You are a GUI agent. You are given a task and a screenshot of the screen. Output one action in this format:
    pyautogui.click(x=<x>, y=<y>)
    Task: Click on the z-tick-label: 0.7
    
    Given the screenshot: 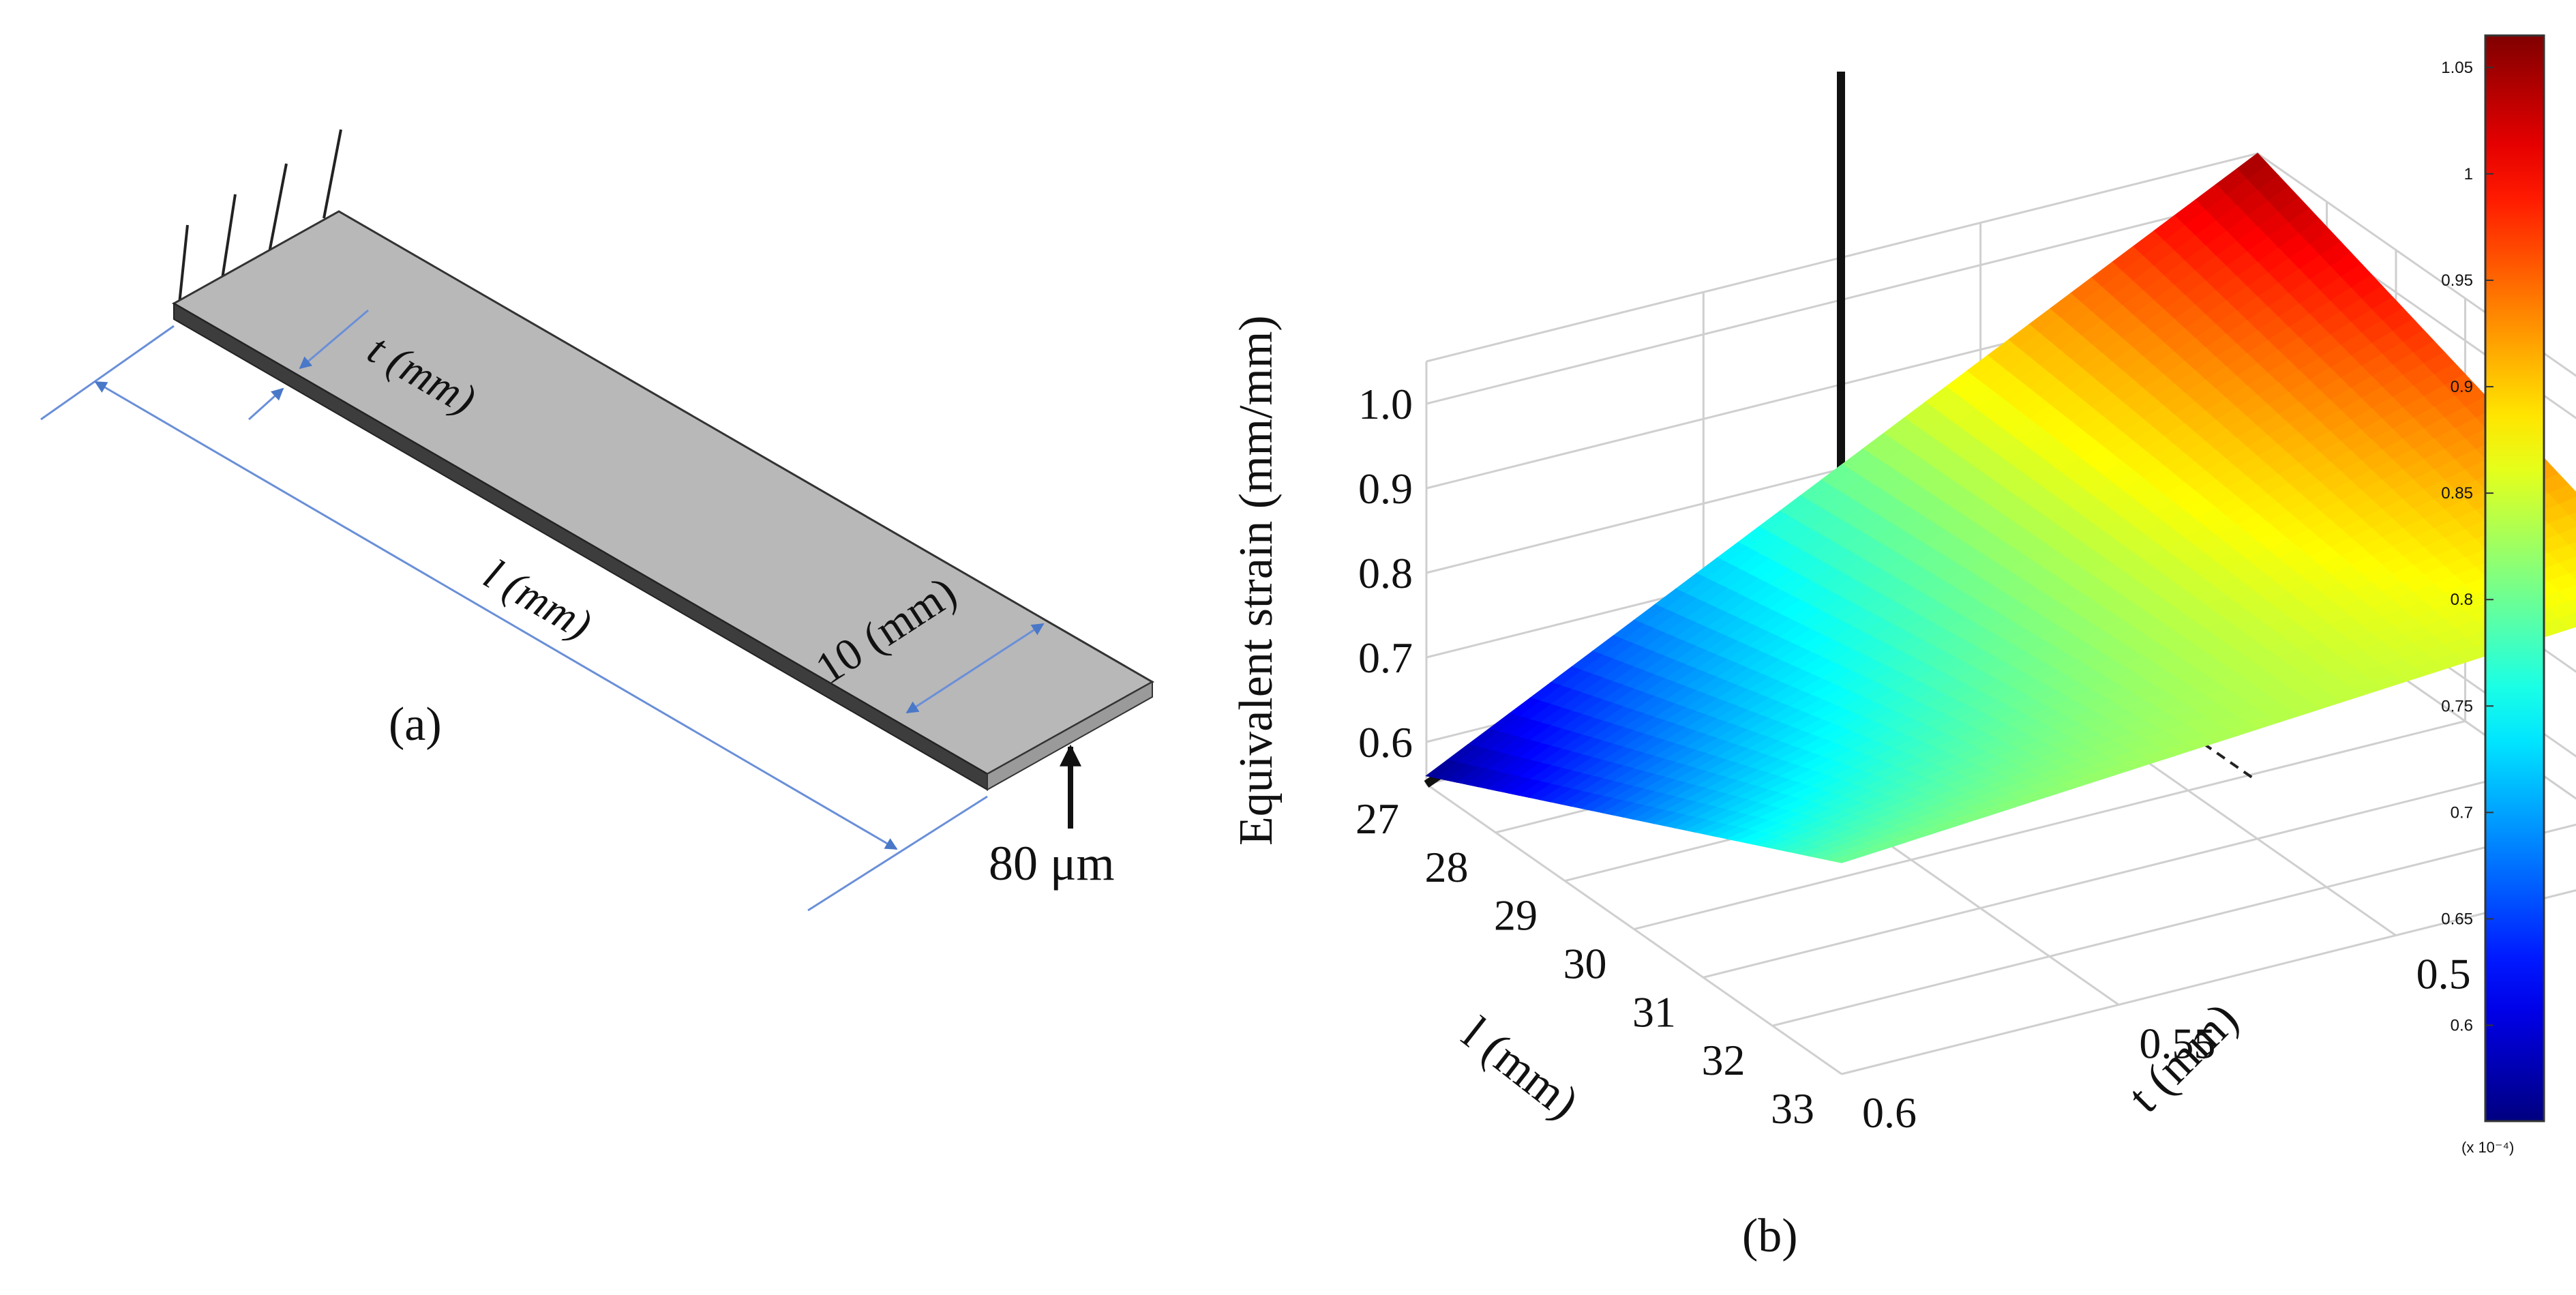 What is the action you would take?
    pyautogui.click(x=1385, y=658)
    